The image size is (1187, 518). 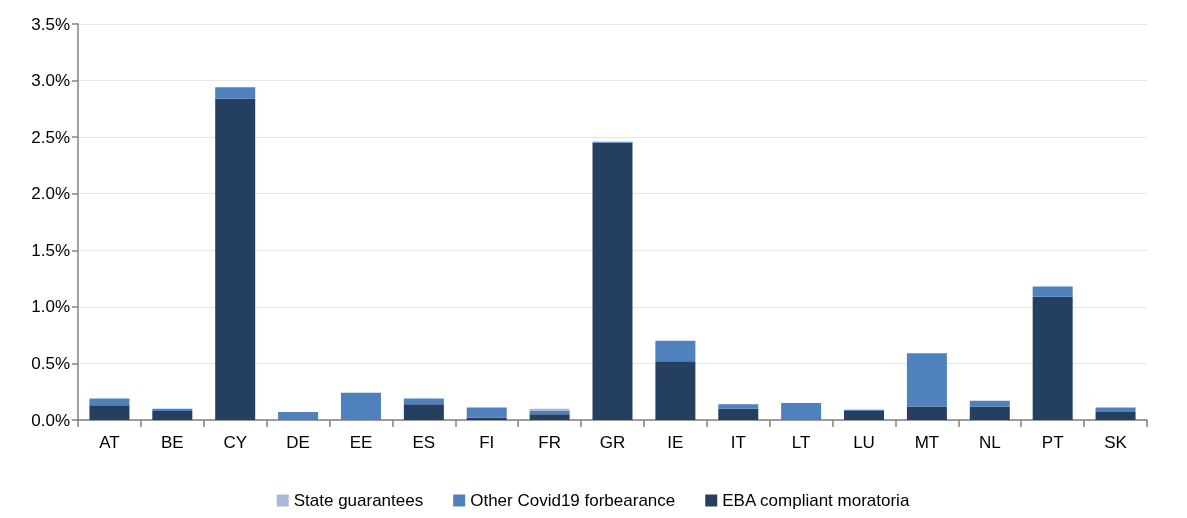 What do you see at coordinates (1116, 442) in the screenshot?
I see `x-tick-label: SK` at bounding box center [1116, 442].